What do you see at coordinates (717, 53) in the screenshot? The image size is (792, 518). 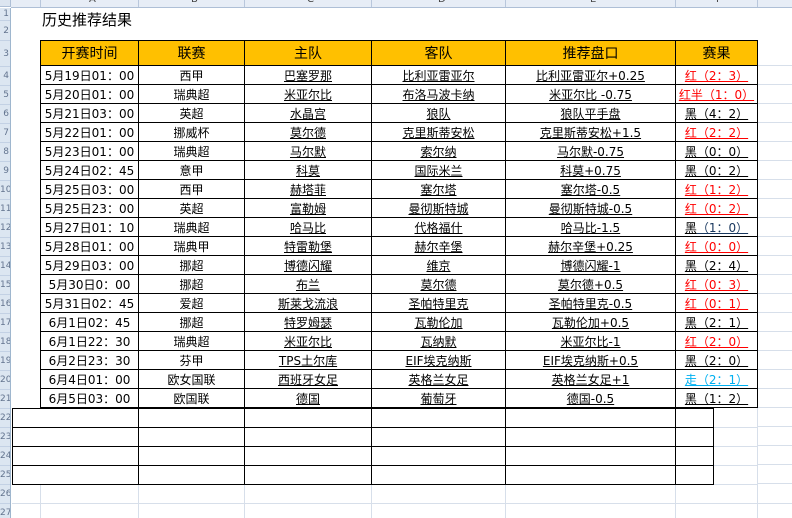 I see `header-cell: 赛果` at bounding box center [717, 53].